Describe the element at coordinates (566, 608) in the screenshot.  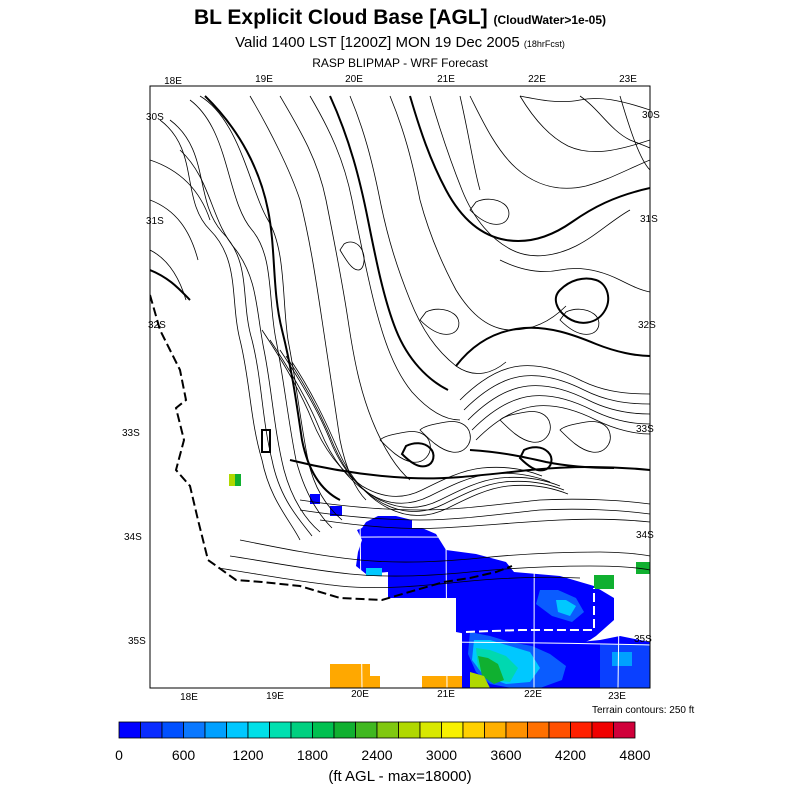
I see `cloud-patch-east-cyan` at that location.